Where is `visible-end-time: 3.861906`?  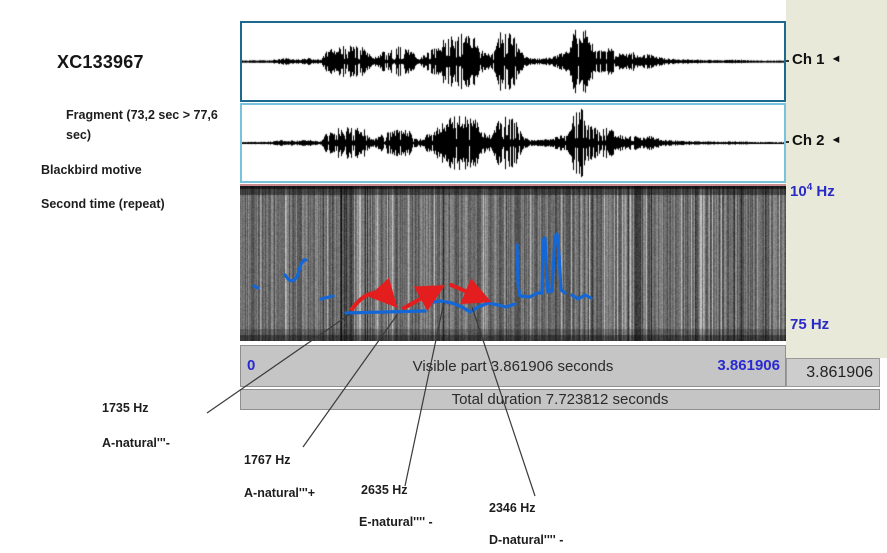
visible-end-time: 3.861906 is located at coordinates (748, 365).